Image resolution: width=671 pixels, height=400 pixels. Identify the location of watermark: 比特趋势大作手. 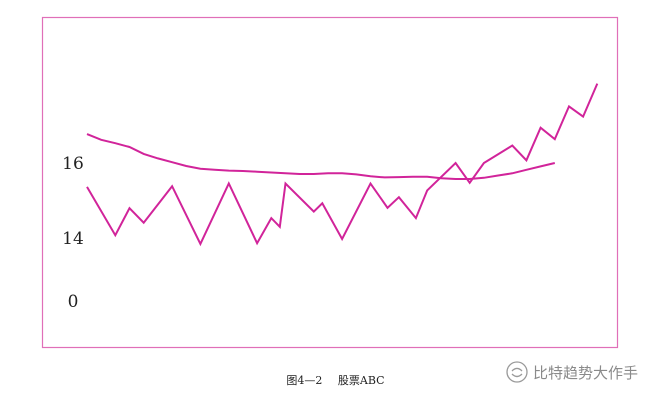
(572, 372).